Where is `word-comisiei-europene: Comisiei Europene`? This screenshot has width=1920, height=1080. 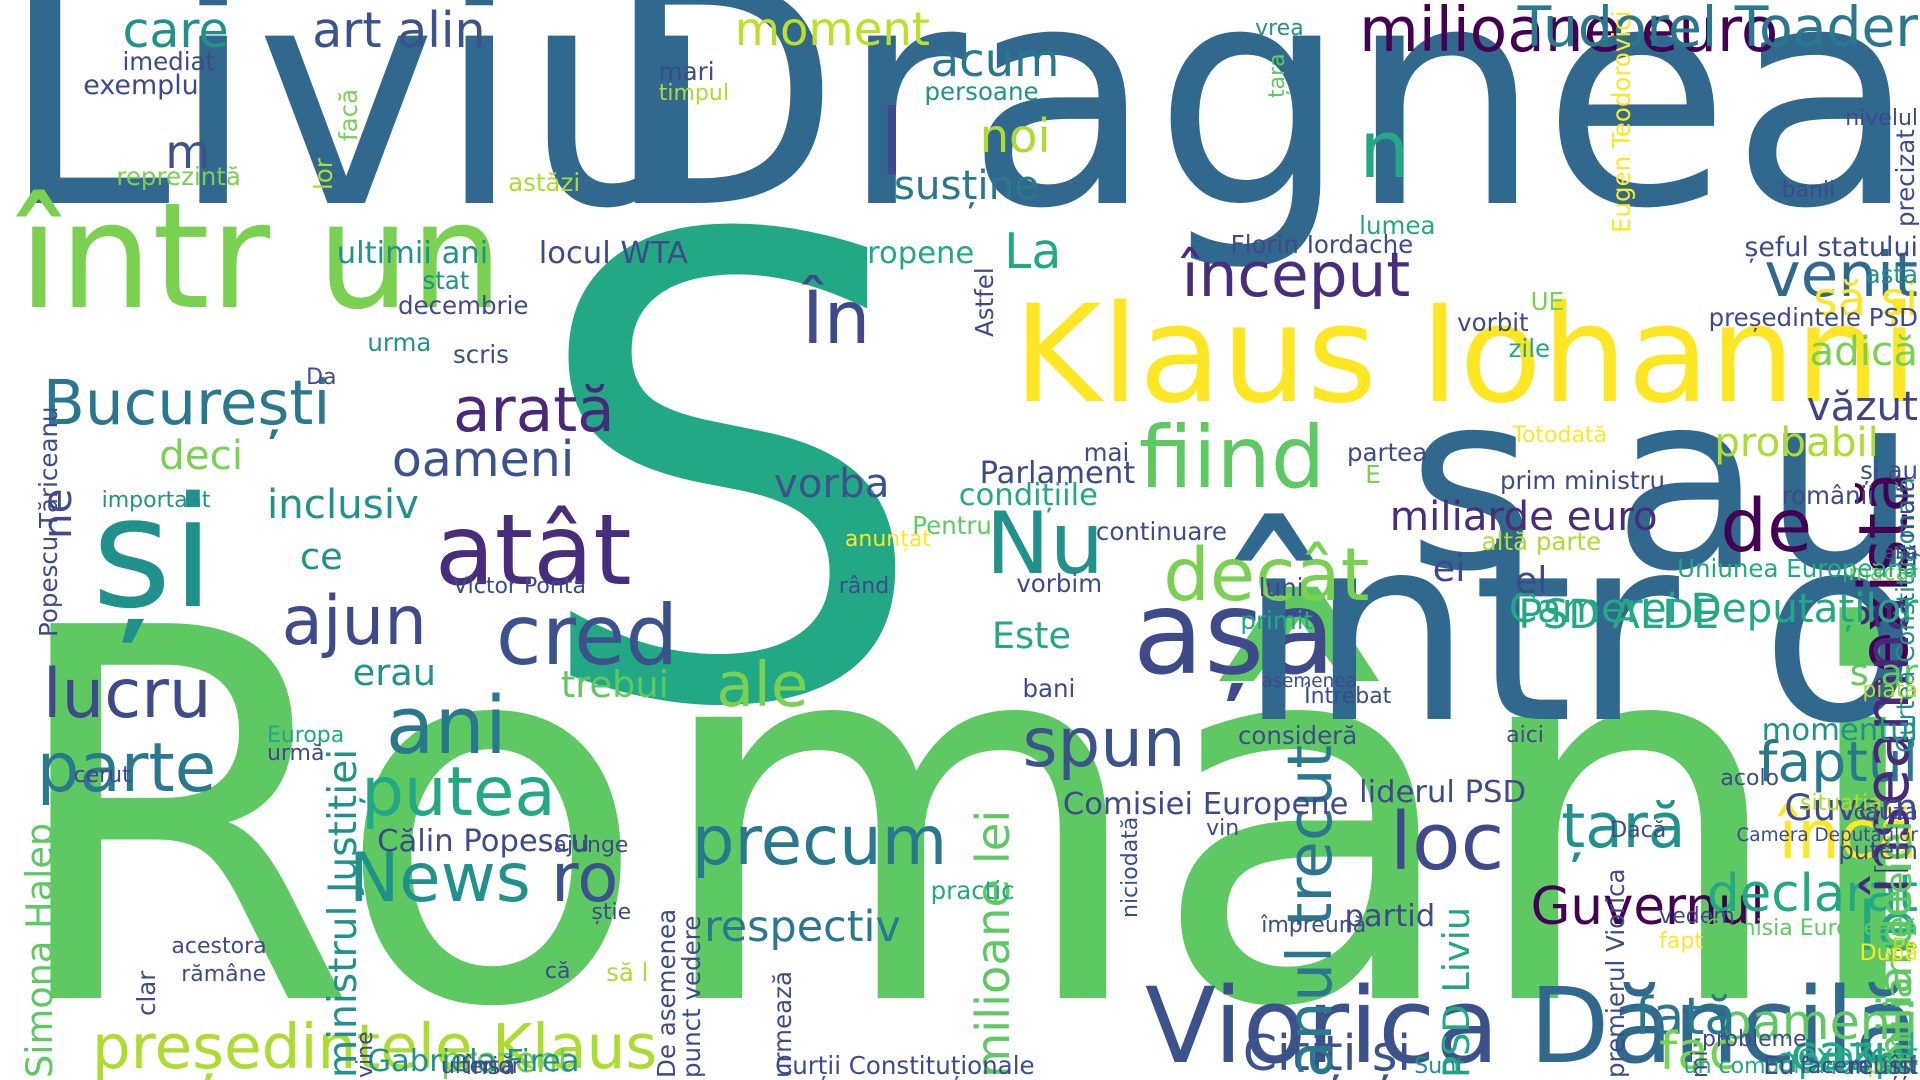 word-comisiei-europene: Comisiei Europene is located at coordinates (1205, 804).